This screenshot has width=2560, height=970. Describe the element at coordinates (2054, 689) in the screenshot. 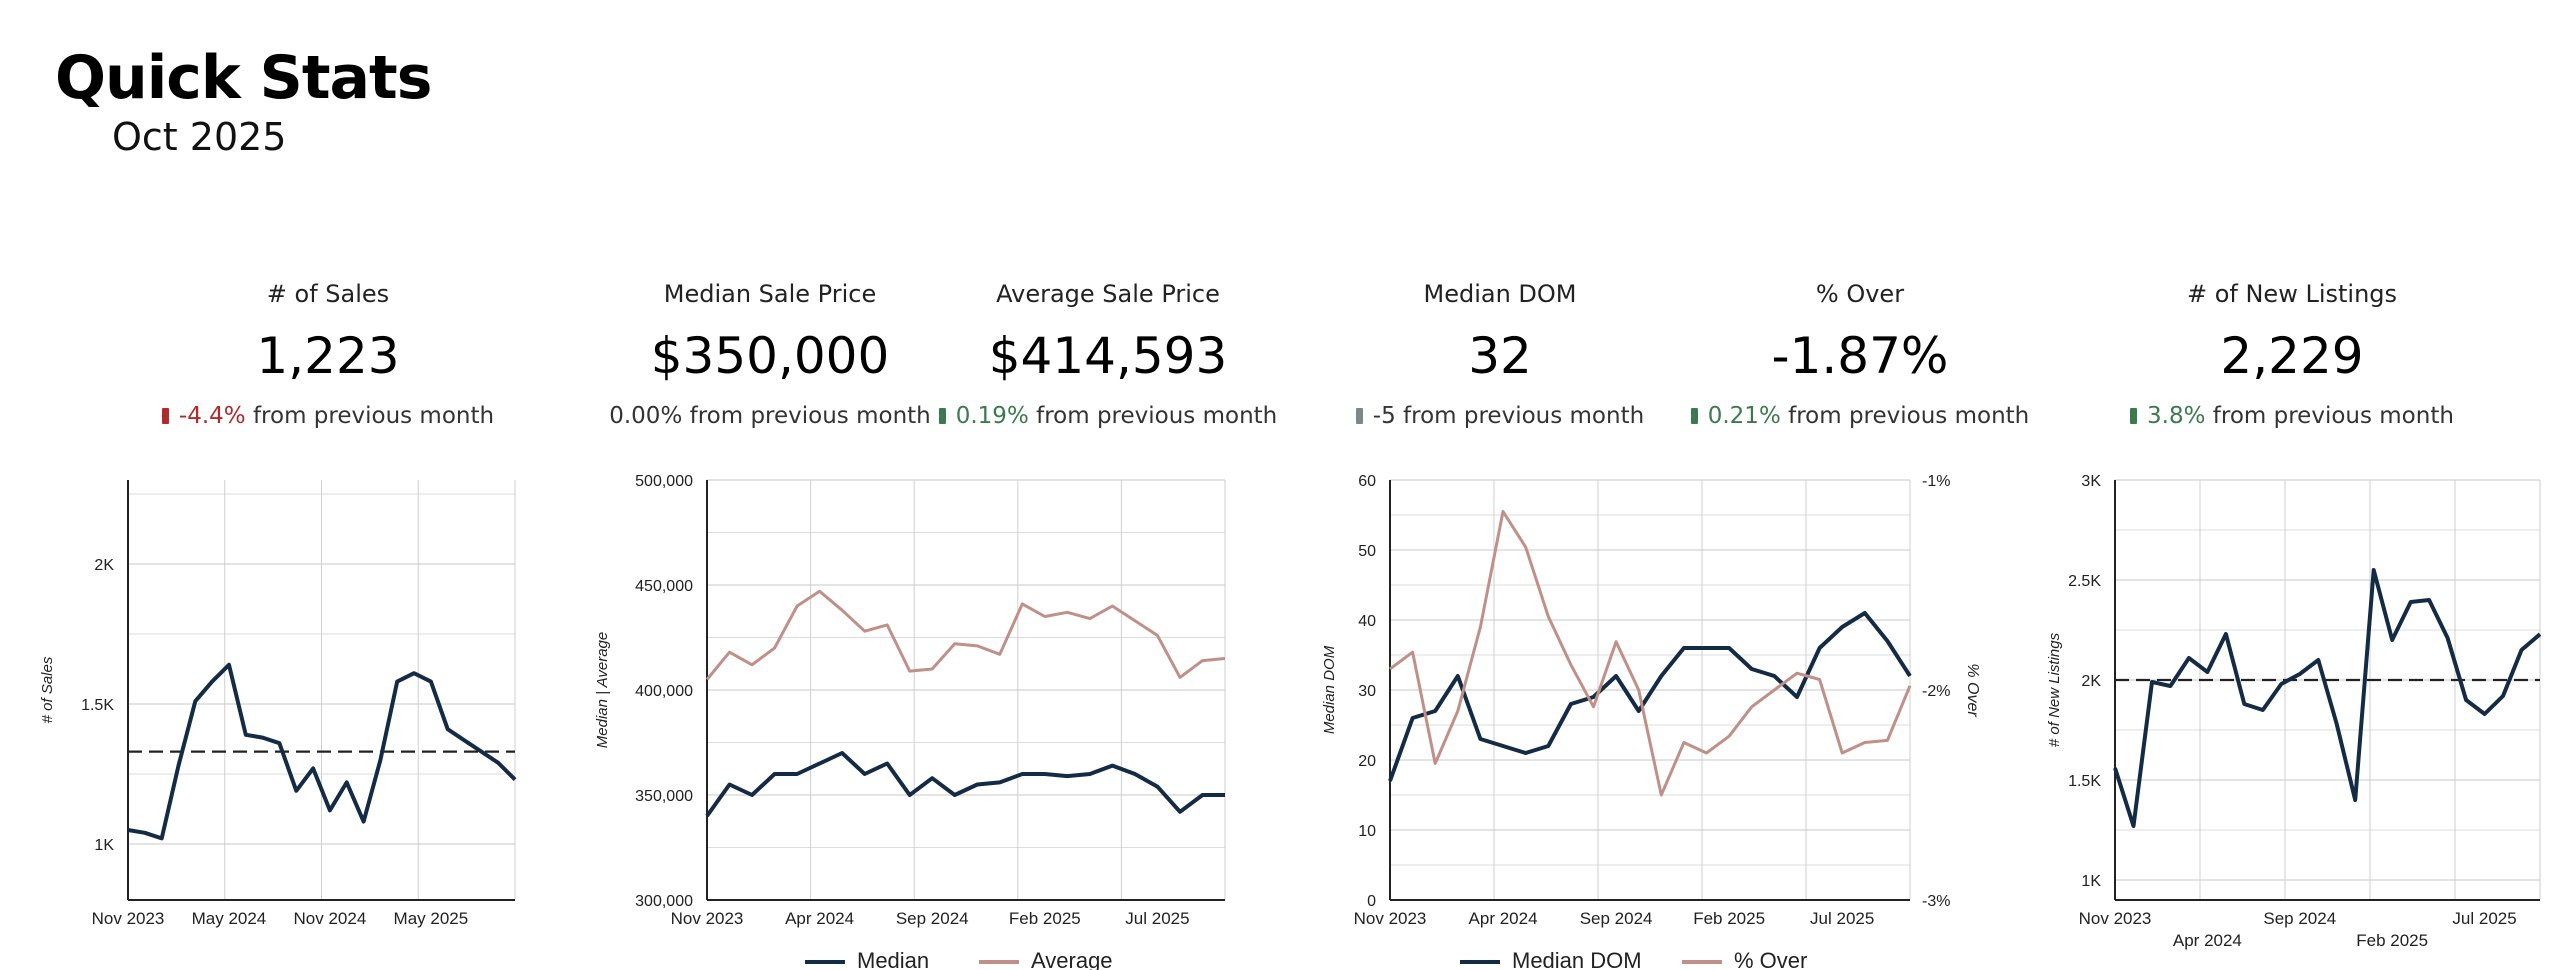

I see `y-axis-label: # of New Listings` at that location.